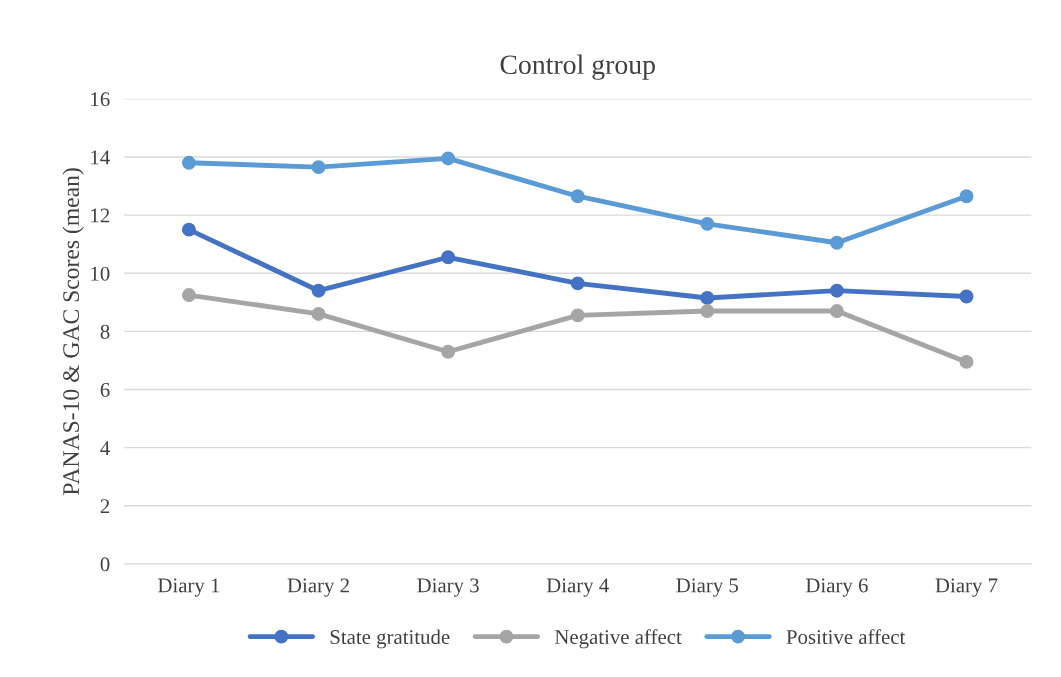 This screenshot has width=1061, height=677. Describe the element at coordinates (100, 215) in the screenshot. I see `y-tick-label: 12` at that location.